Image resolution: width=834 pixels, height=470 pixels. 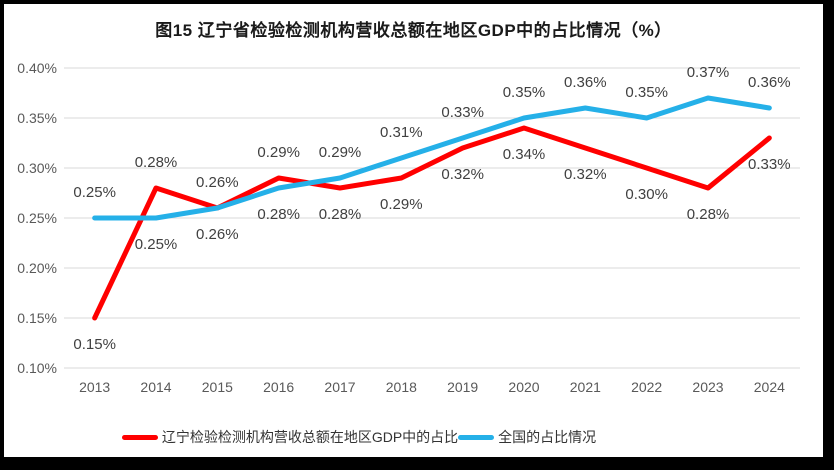 What do you see at coordinates (217, 234) in the screenshot?
I see `data-label-1: 0.26%` at bounding box center [217, 234].